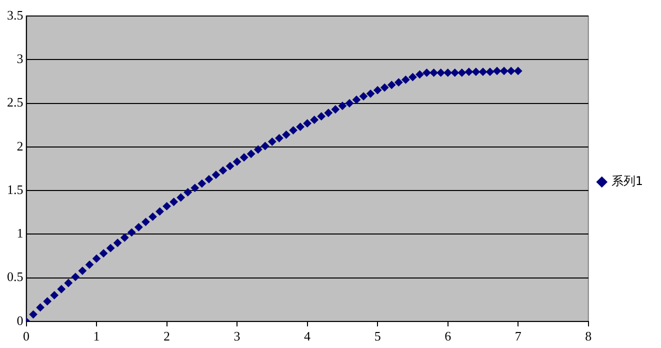 The width and height of the screenshot is (661, 348). I want to click on x-tick-label: 6, so click(448, 336).